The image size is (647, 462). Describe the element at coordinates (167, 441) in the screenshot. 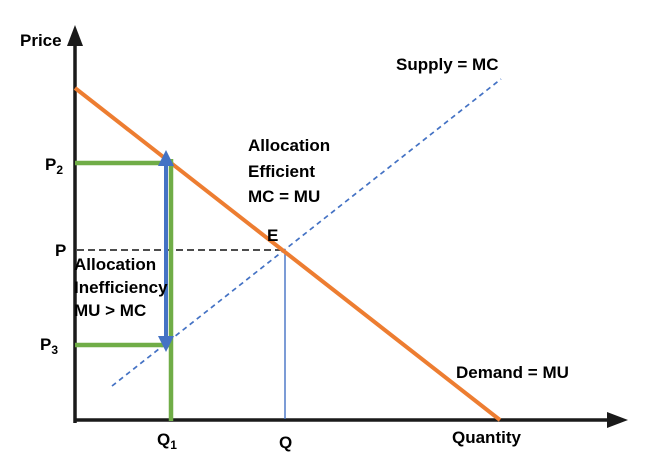

I see `q1-tick-label: Q1` at that location.